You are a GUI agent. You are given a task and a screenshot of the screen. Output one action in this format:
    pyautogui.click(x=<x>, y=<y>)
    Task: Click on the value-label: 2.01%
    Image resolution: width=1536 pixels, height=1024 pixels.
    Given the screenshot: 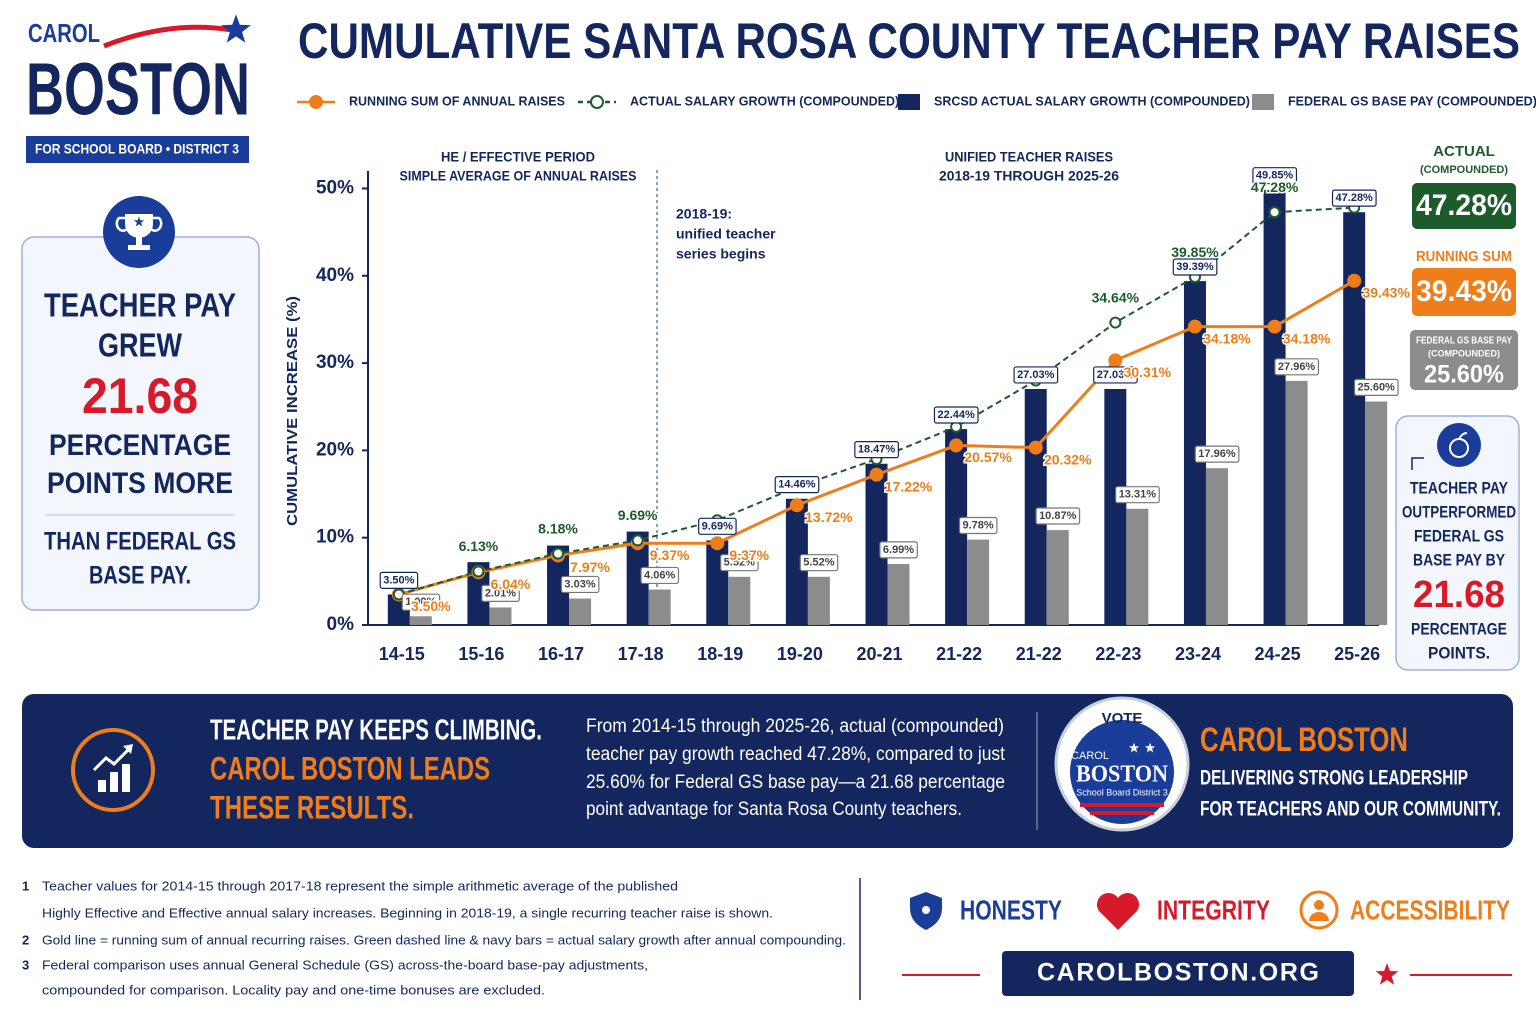 What is the action you would take?
    pyautogui.click(x=500, y=593)
    